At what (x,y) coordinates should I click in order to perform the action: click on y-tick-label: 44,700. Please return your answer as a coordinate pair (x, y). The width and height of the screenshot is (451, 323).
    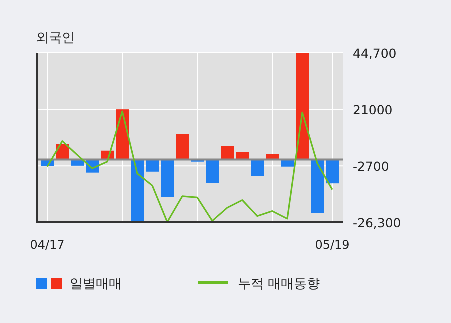
    Looking at the image, I should click on (375, 53).